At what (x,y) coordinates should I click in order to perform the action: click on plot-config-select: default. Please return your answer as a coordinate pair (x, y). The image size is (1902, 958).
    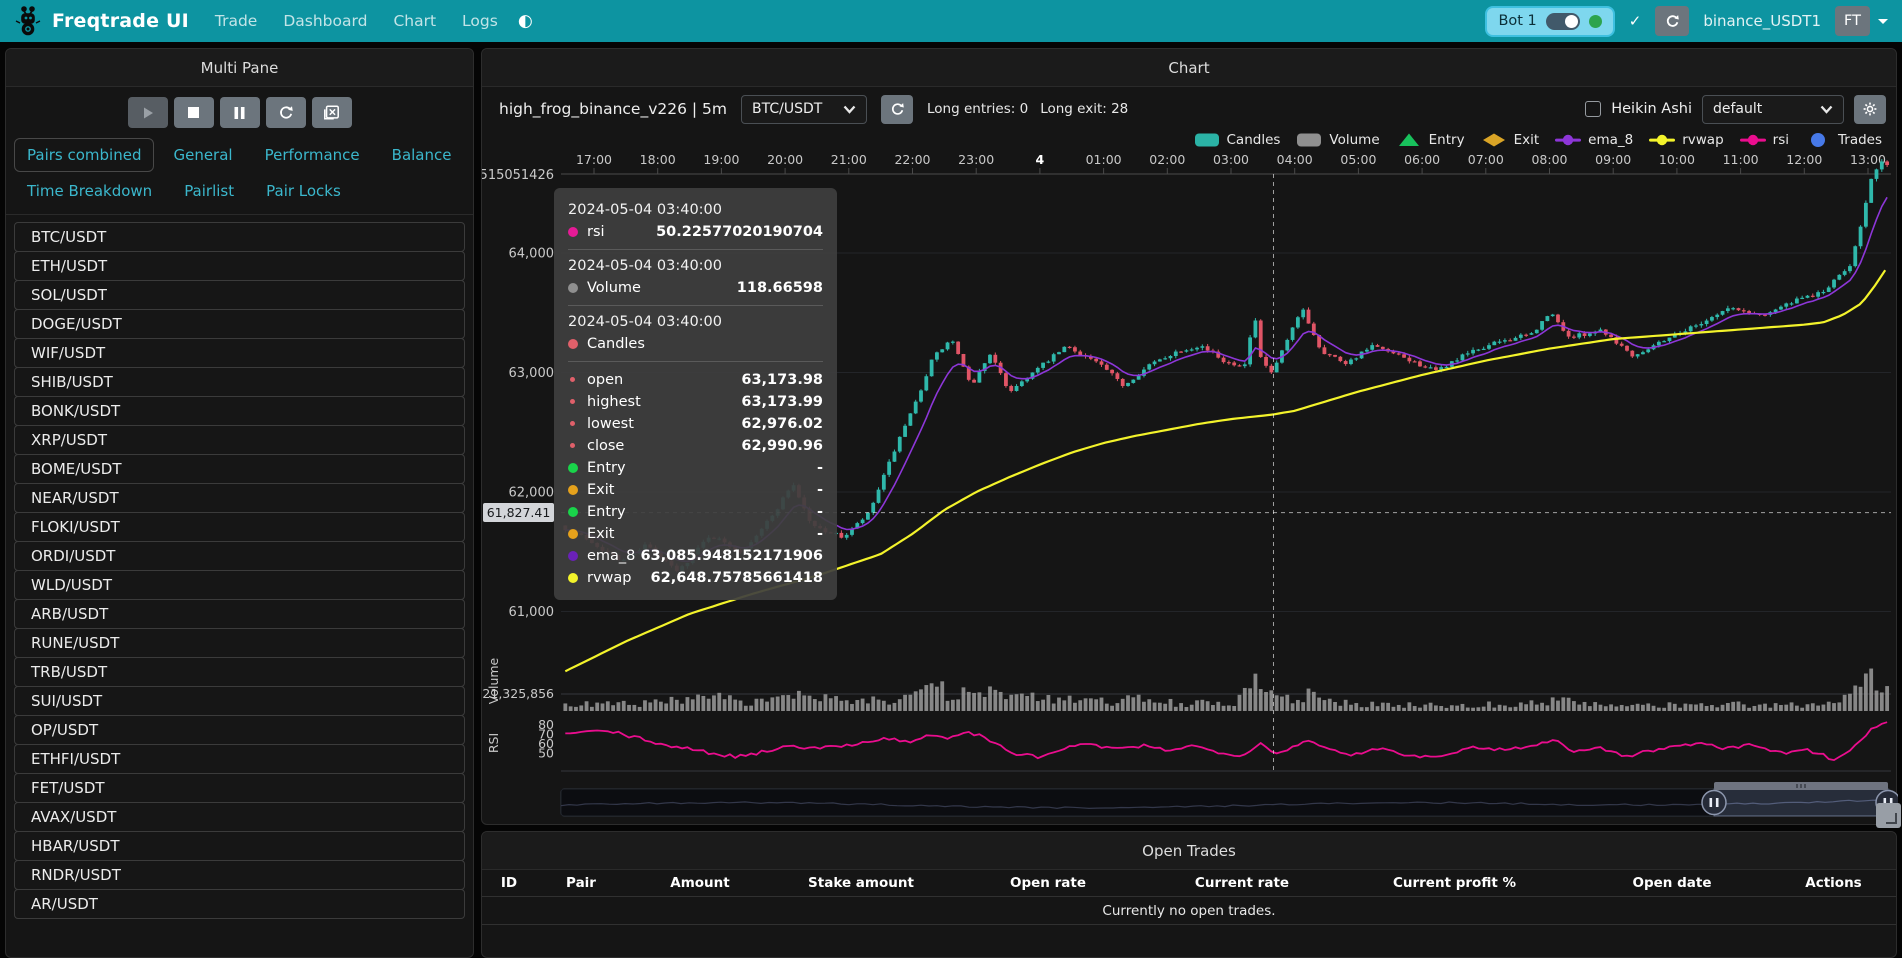
    Looking at the image, I should click on (1773, 109).